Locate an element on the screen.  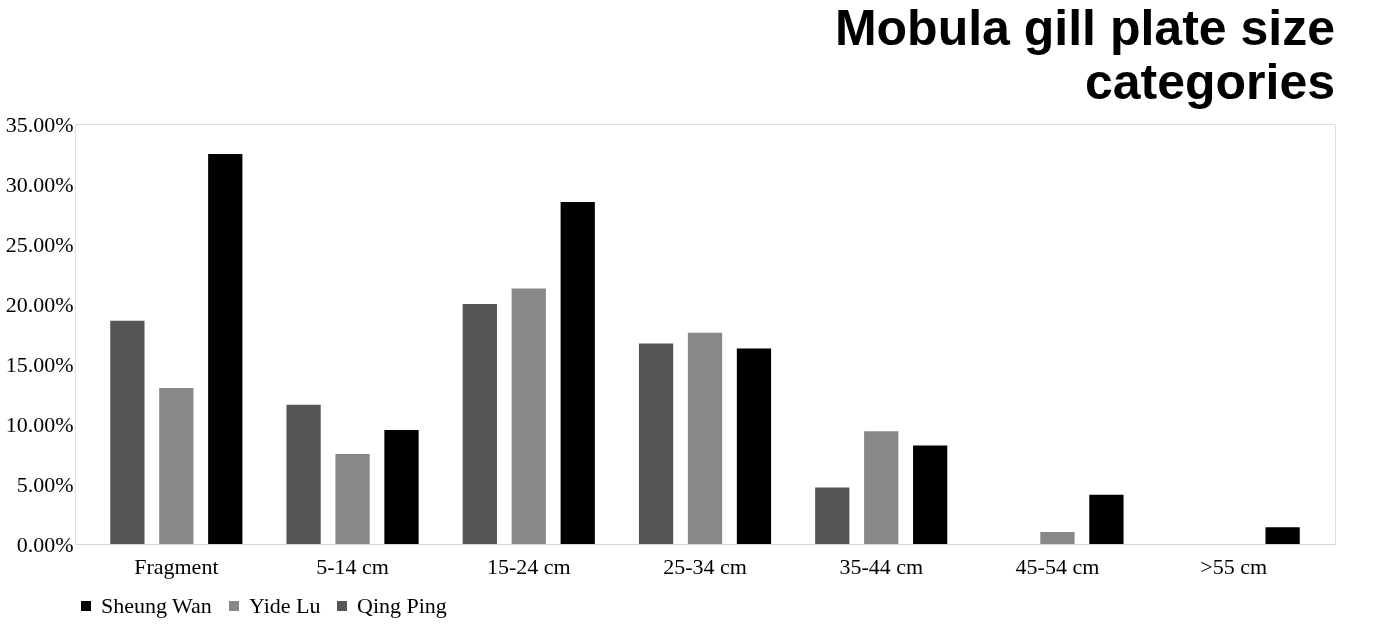
y-tick-label: 10.00% is located at coordinates (39, 424).